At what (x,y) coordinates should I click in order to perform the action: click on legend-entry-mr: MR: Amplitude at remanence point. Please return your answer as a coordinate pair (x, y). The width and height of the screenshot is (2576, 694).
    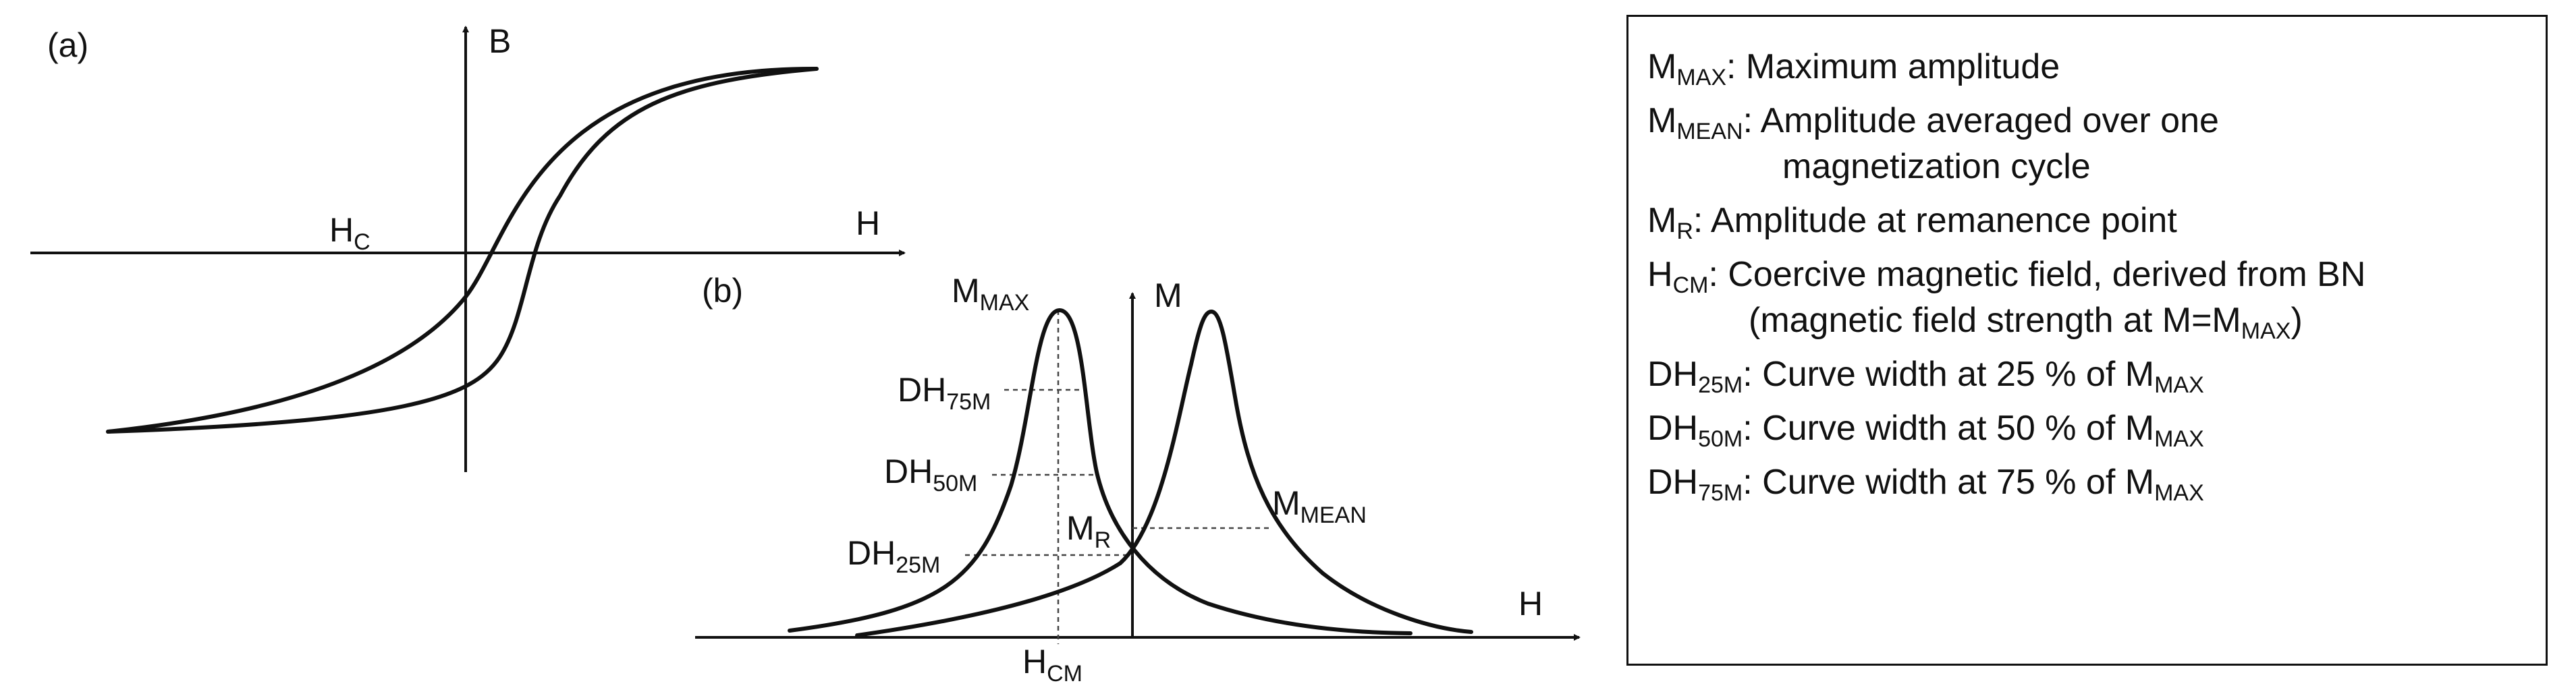
    Looking at the image, I should click on (1912, 222).